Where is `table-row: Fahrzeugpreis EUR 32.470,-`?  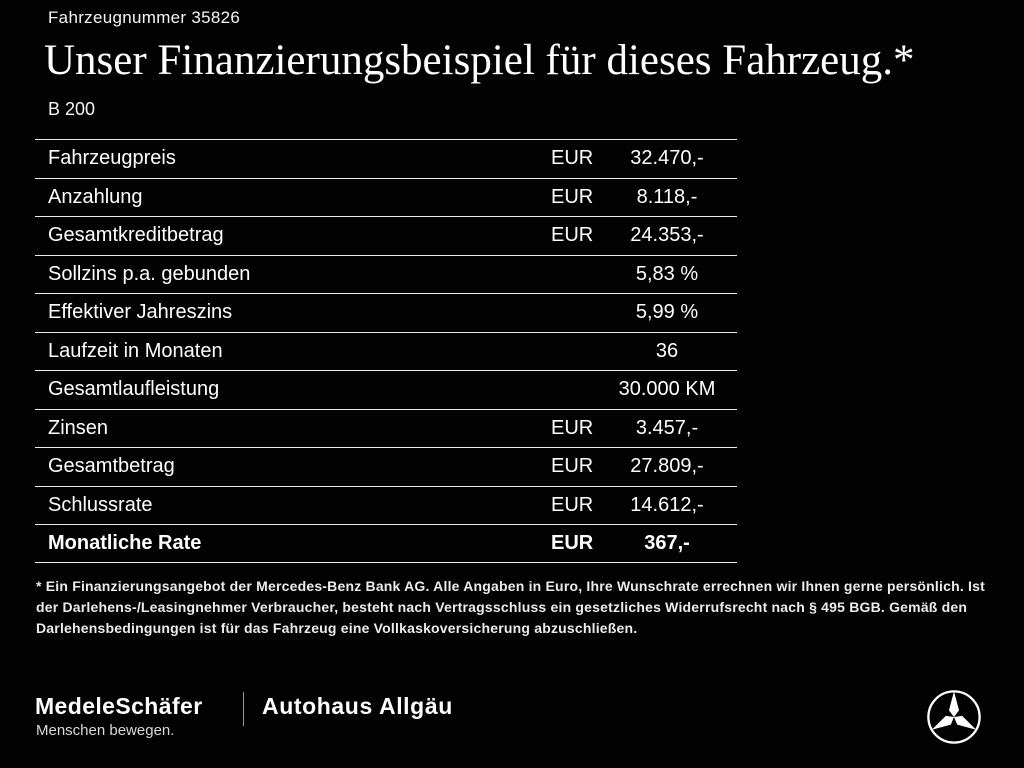 table-row: Fahrzeugpreis EUR 32.470,- is located at coordinates (386, 158).